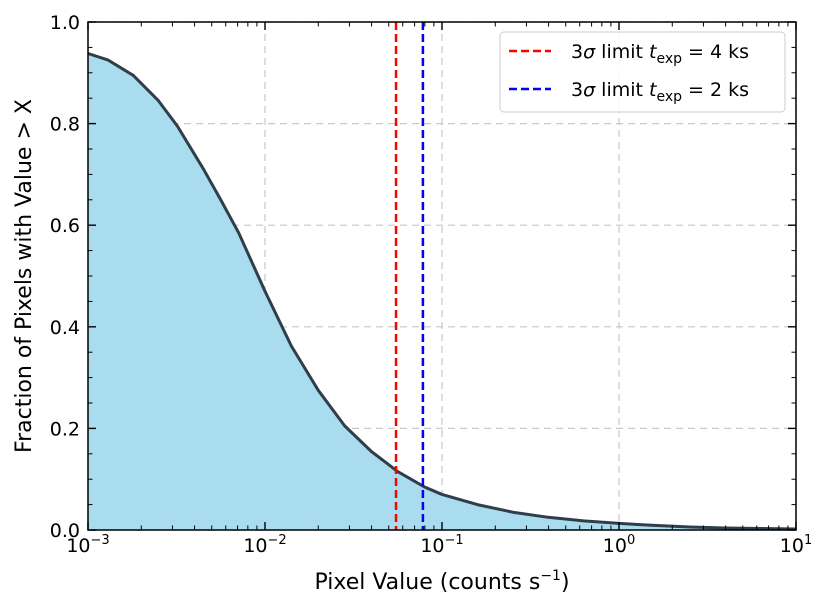 This screenshot has height=607, width=830. Describe the element at coordinates (796, 545) in the screenshot. I see `x-tick-label: 10¹` at that location.